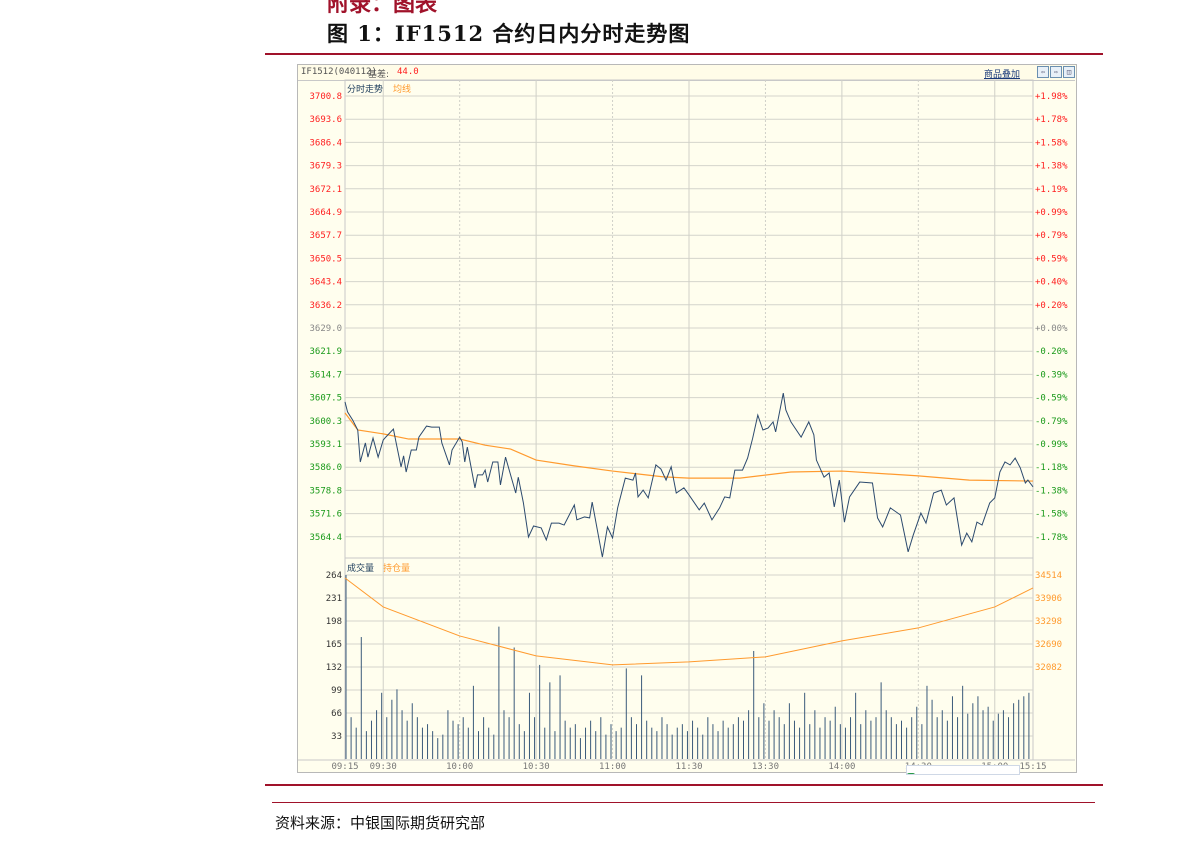 This screenshot has width=1191, height=850. What do you see at coordinates (325, 213) in the screenshot?
I see `price-tick-label: 3664.9` at bounding box center [325, 213].